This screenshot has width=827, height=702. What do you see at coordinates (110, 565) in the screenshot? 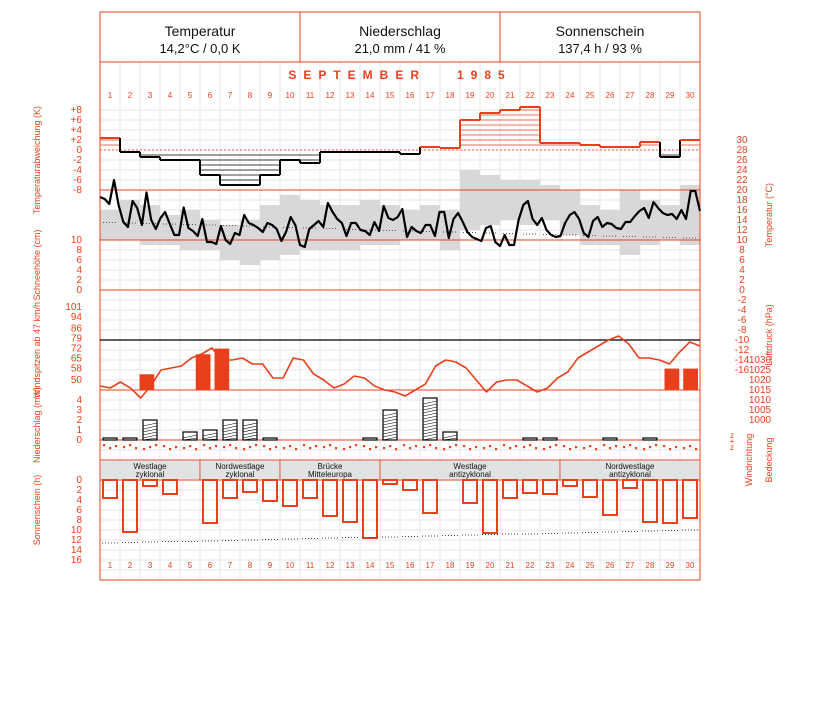
I see `day-label: 1` at bounding box center [110, 565].